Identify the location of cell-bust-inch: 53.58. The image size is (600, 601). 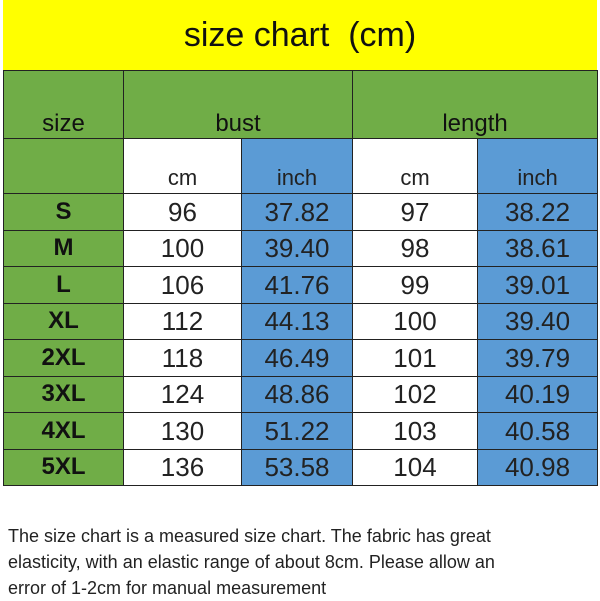
(297, 467).